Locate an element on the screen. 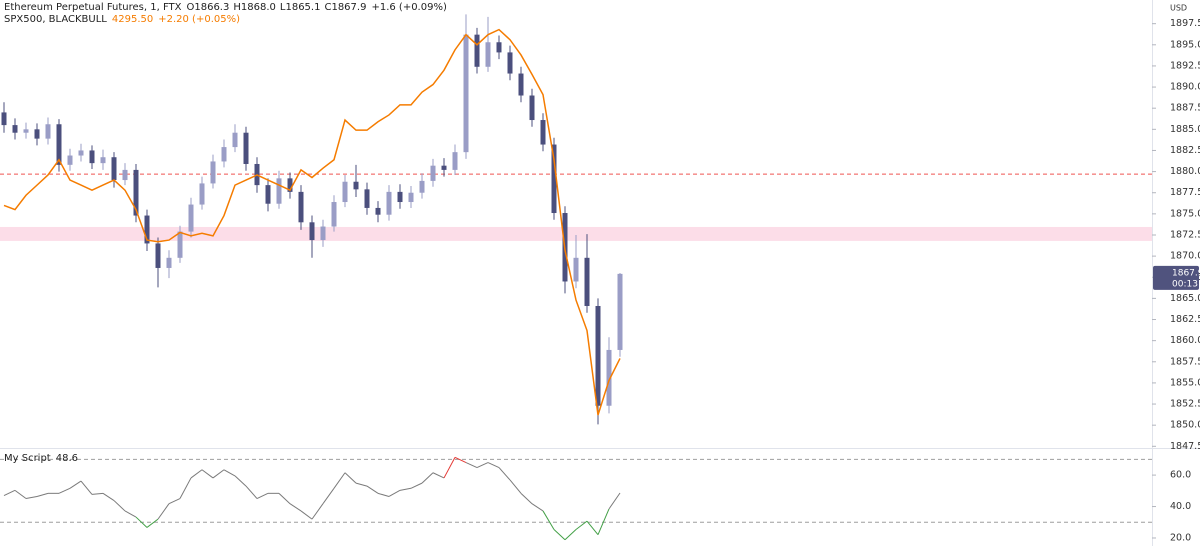  y-tick-label: 1885.0 is located at coordinates (1185, 129).